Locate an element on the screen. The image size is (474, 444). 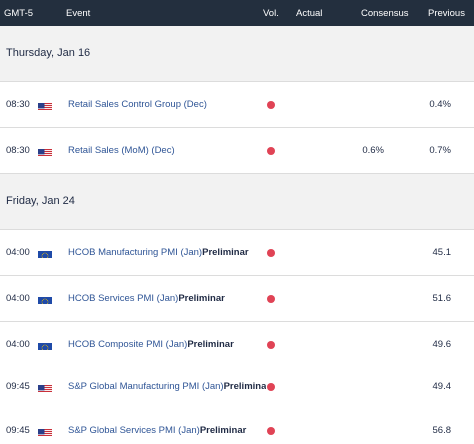
date-row: Thursday, Jan 16 is located at coordinates (237, 54).